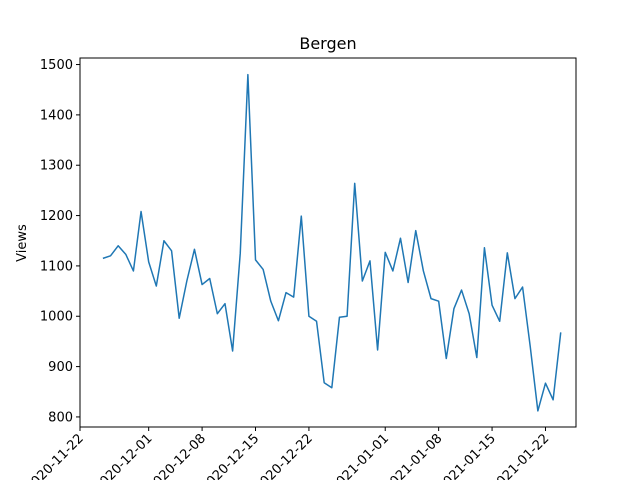 Image resolution: width=640 pixels, height=480 pixels. What do you see at coordinates (56, 317) in the screenshot?
I see `y-tick-label: 1000` at bounding box center [56, 317].